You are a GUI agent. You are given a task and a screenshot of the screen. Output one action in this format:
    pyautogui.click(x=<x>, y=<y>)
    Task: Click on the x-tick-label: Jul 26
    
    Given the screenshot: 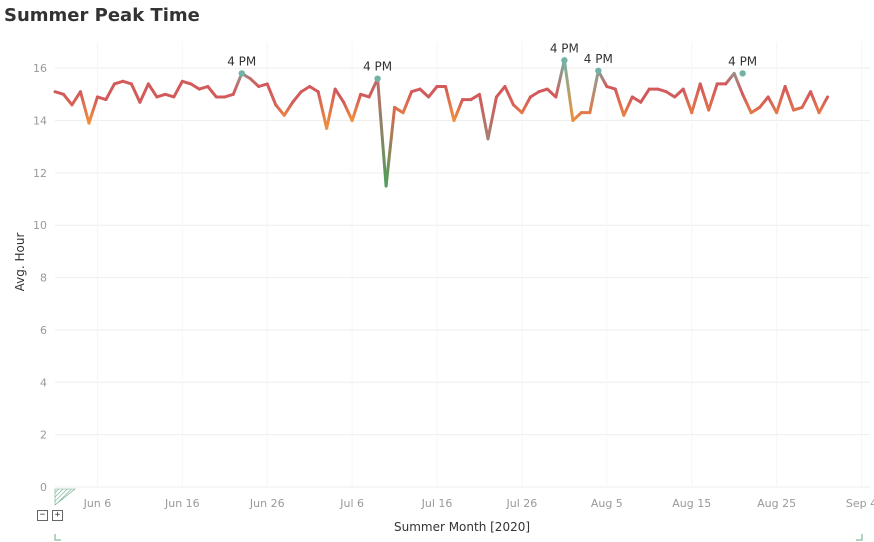 What is the action you would take?
    pyautogui.click(x=522, y=503)
    